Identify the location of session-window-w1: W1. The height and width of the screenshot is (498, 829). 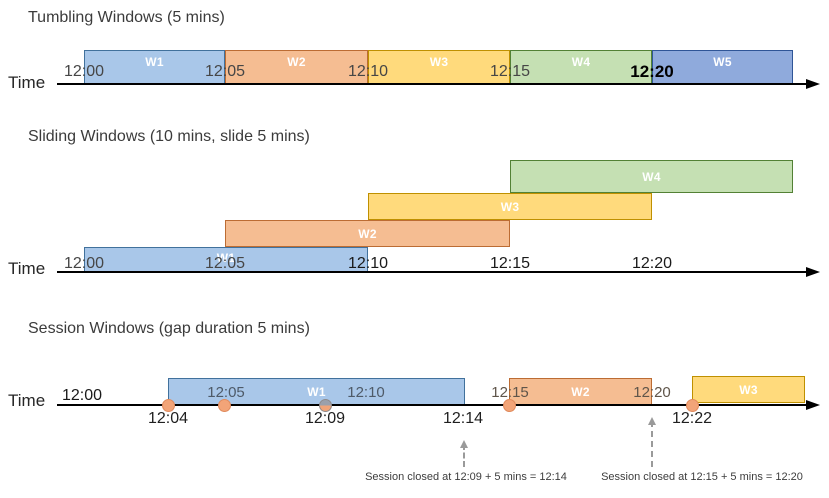
(316, 391).